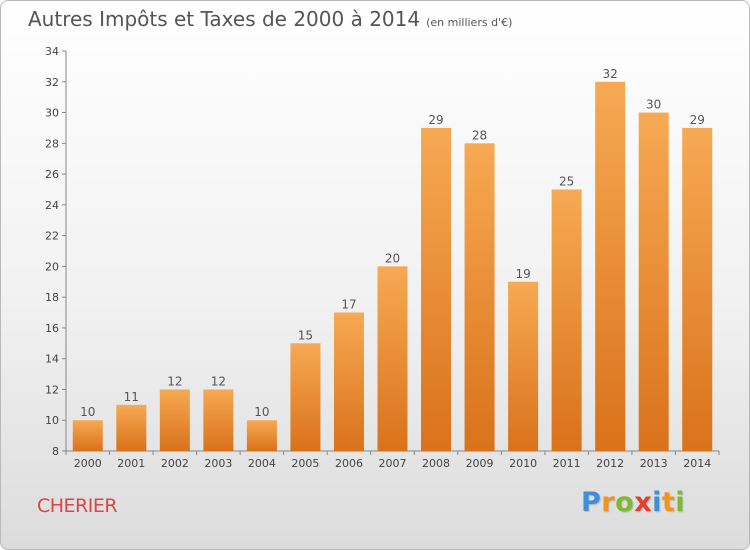  What do you see at coordinates (52, 205) in the screenshot?
I see `y-tick-label: 24` at bounding box center [52, 205].